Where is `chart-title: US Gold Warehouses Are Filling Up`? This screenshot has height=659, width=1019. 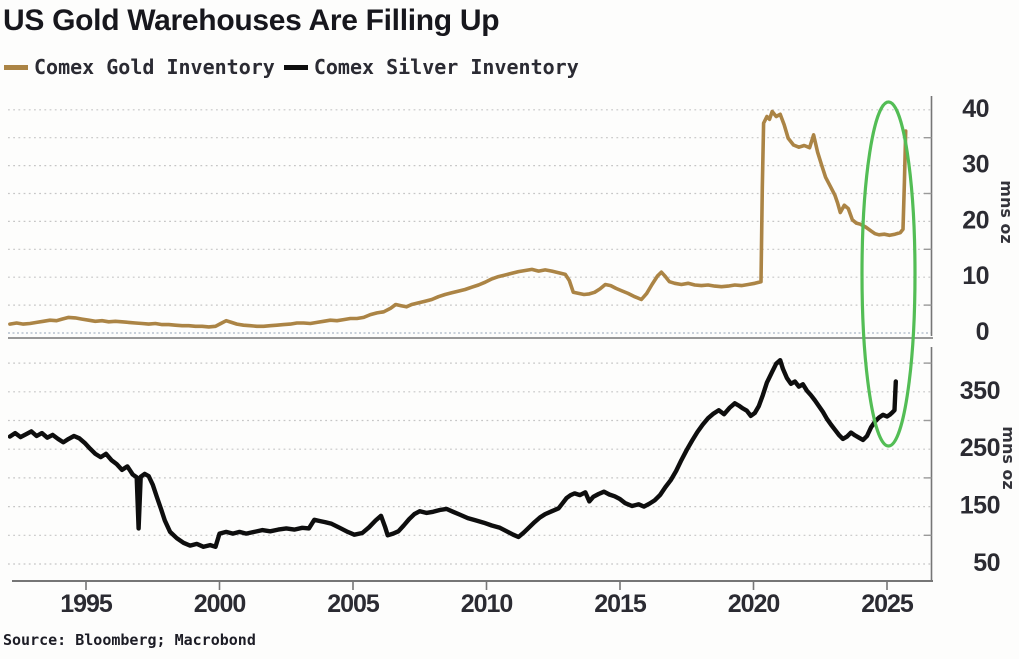
chart-title: US Gold Warehouses Are Filling Up is located at coordinates (251, 20).